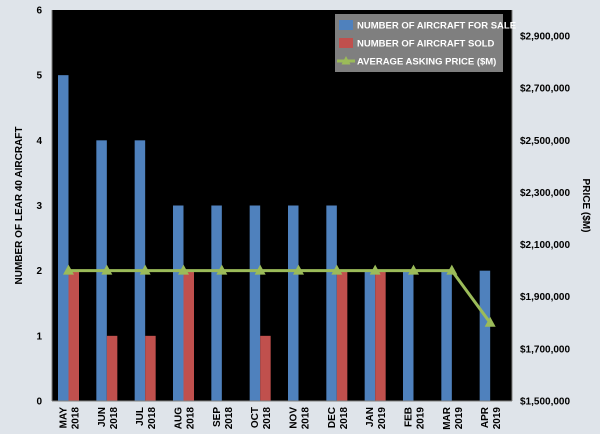  What do you see at coordinates (409, 417) in the screenshot?
I see `x-tick-month: FEB` at bounding box center [409, 417].